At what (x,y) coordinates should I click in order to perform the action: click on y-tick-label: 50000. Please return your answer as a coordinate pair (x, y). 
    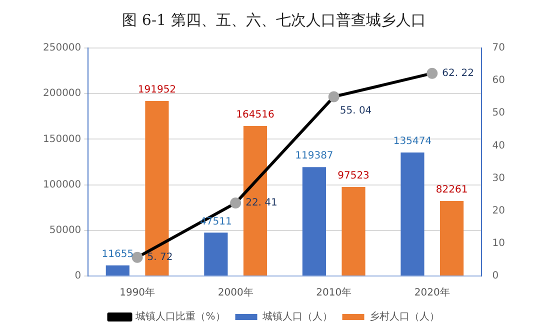
    Looking at the image, I should click on (65, 230).